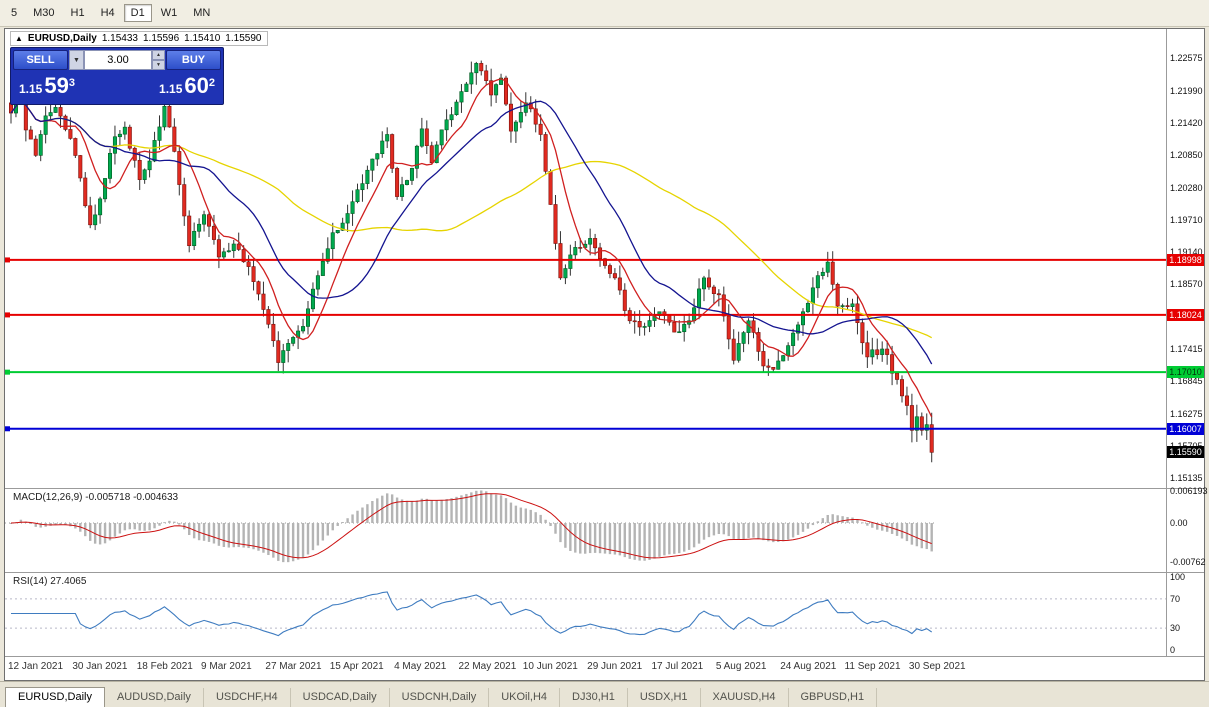 The width and height of the screenshot is (1209, 707). Describe the element at coordinates (100, 666) in the screenshot. I see `date-label: 30 Jan 2021` at that location.